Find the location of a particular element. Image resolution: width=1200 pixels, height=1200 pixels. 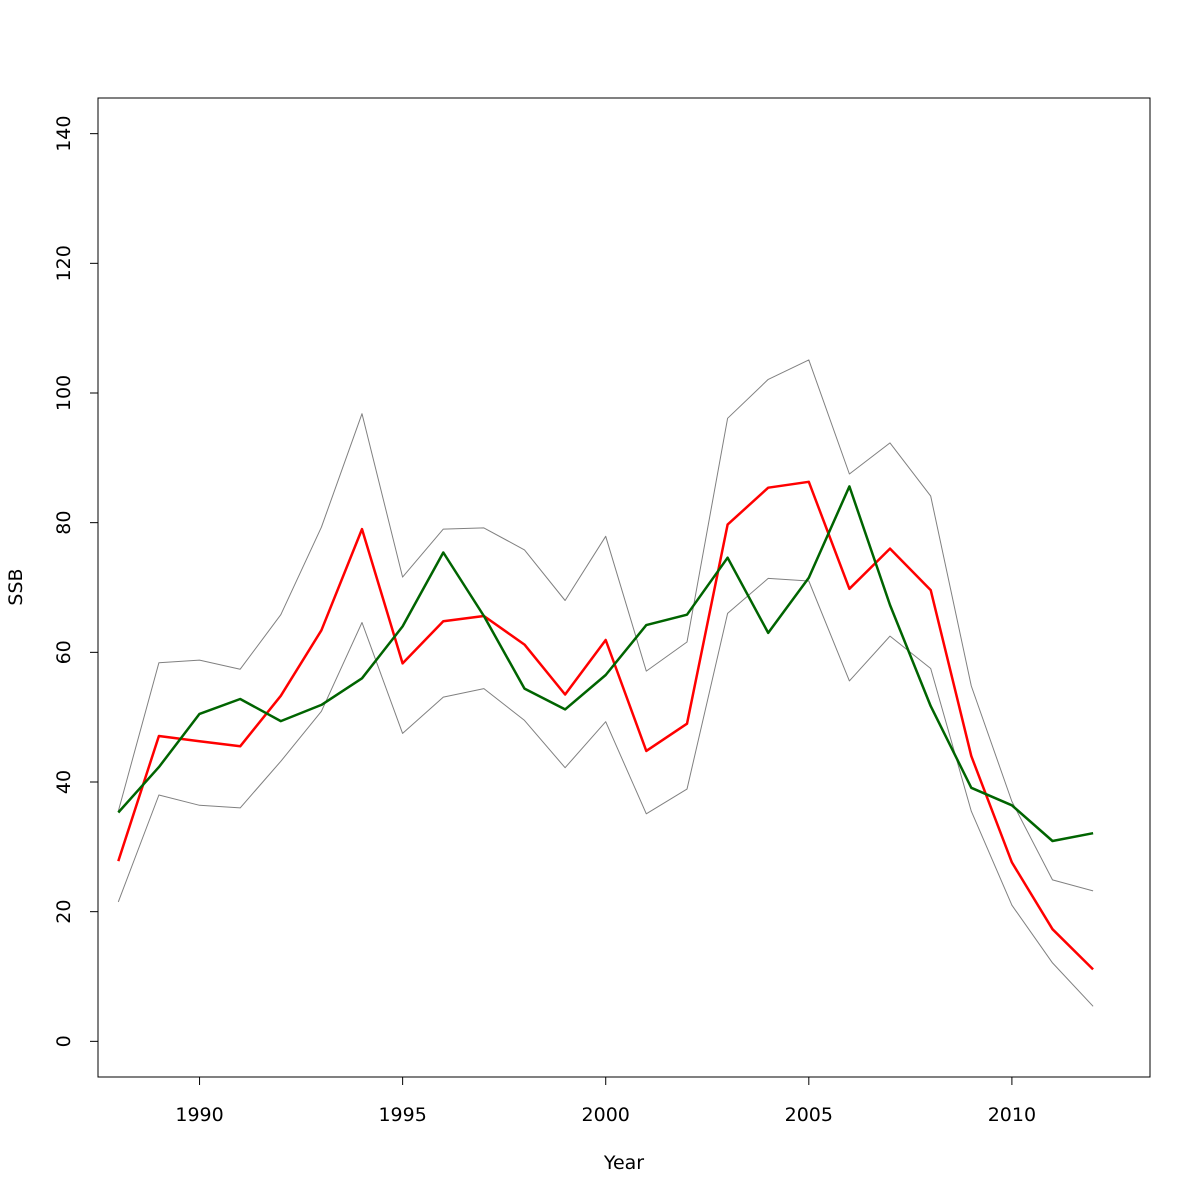

x-tick-label-1990: 1990 is located at coordinates (199, 1115).